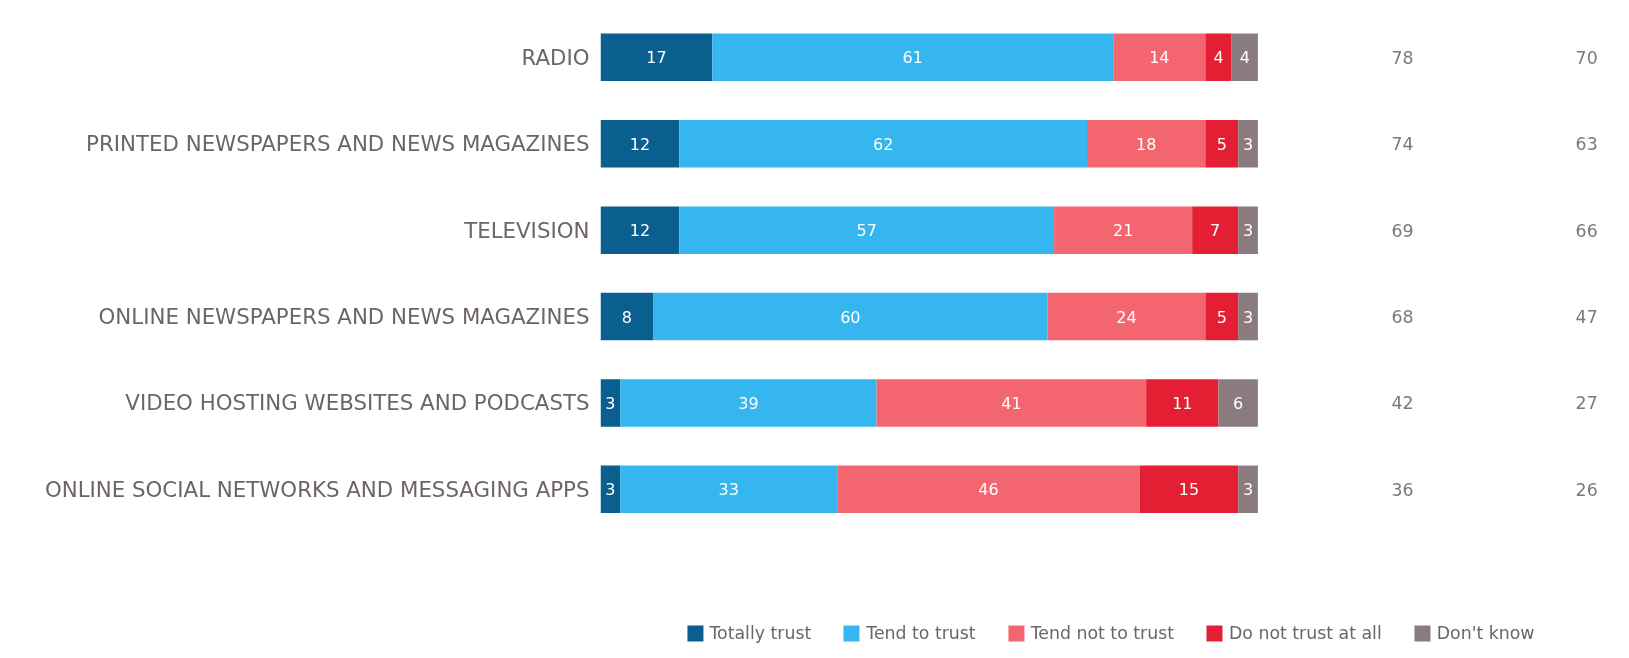  Describe the element at coordinates (1102, 633) in the screenshot. I see `legend-label: Tend not to trust` at that location.